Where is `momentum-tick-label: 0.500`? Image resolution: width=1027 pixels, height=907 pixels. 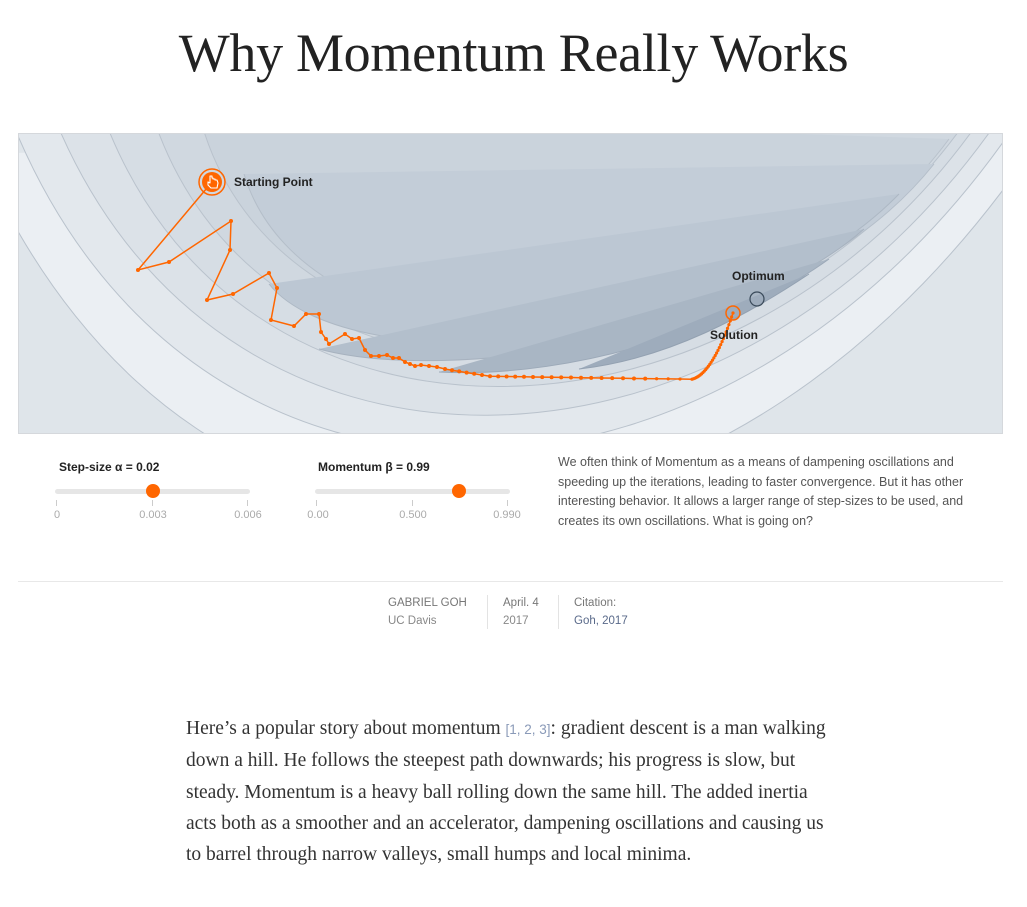 momentum-tick-label: 0.500 is located at coordinates (413, 515).